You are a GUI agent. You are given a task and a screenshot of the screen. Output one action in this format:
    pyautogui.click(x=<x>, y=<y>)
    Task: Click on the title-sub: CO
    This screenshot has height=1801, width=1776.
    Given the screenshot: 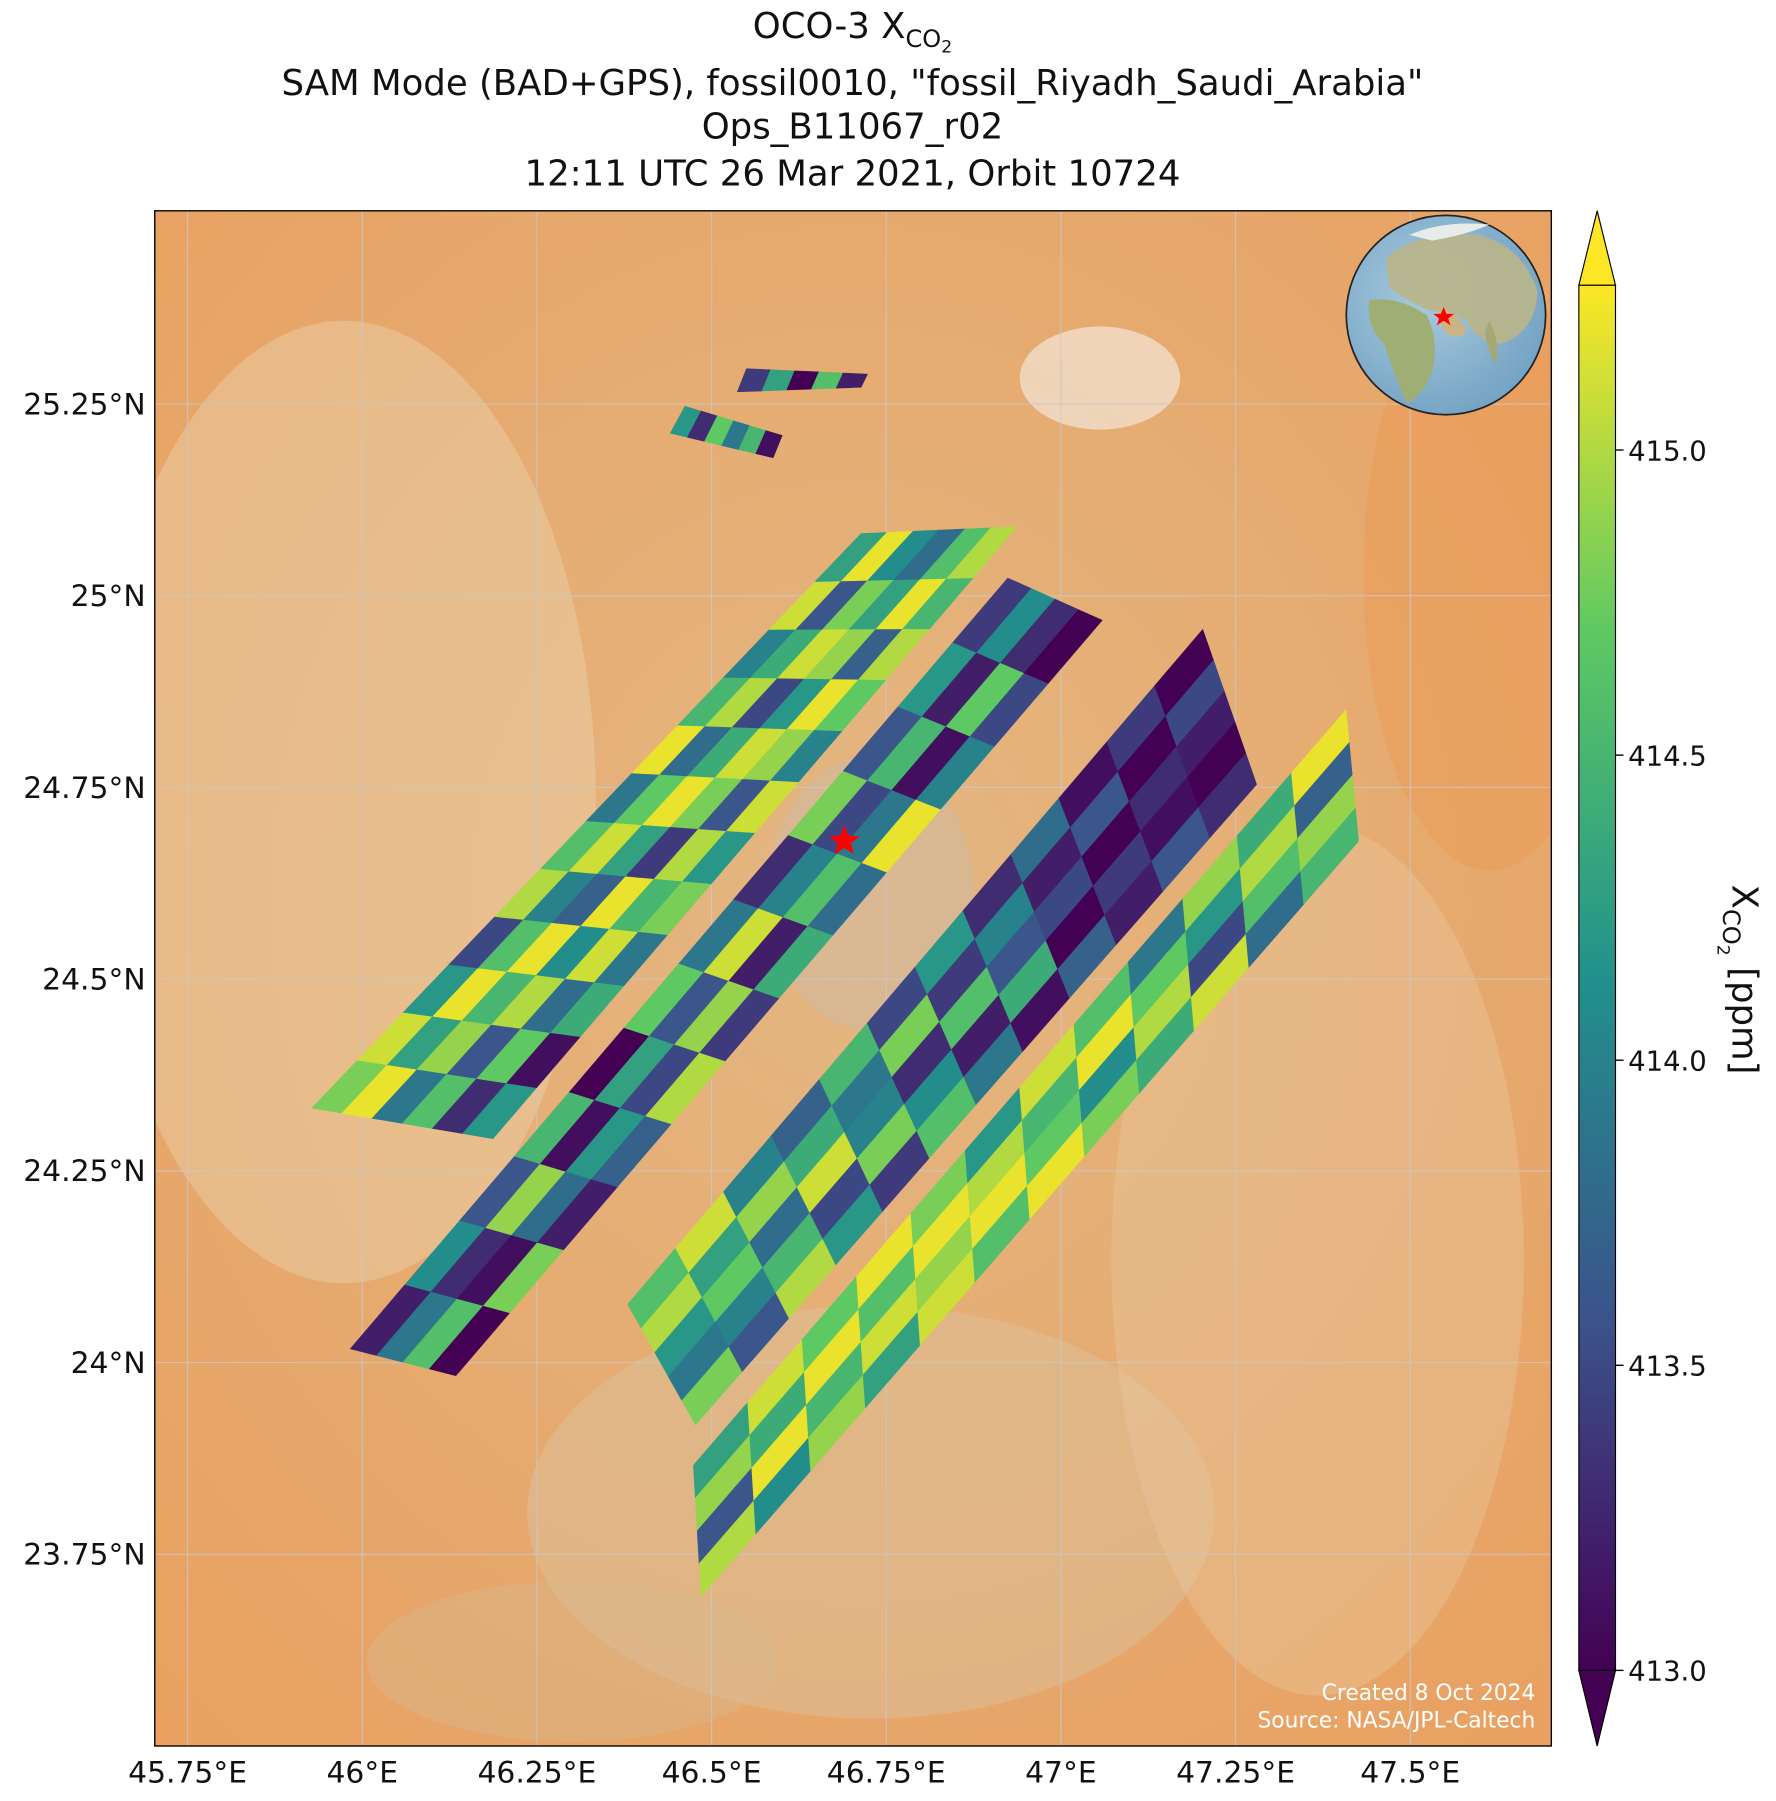 What is the action you would take?
    pyautogui.click(x=923, y=39)
    